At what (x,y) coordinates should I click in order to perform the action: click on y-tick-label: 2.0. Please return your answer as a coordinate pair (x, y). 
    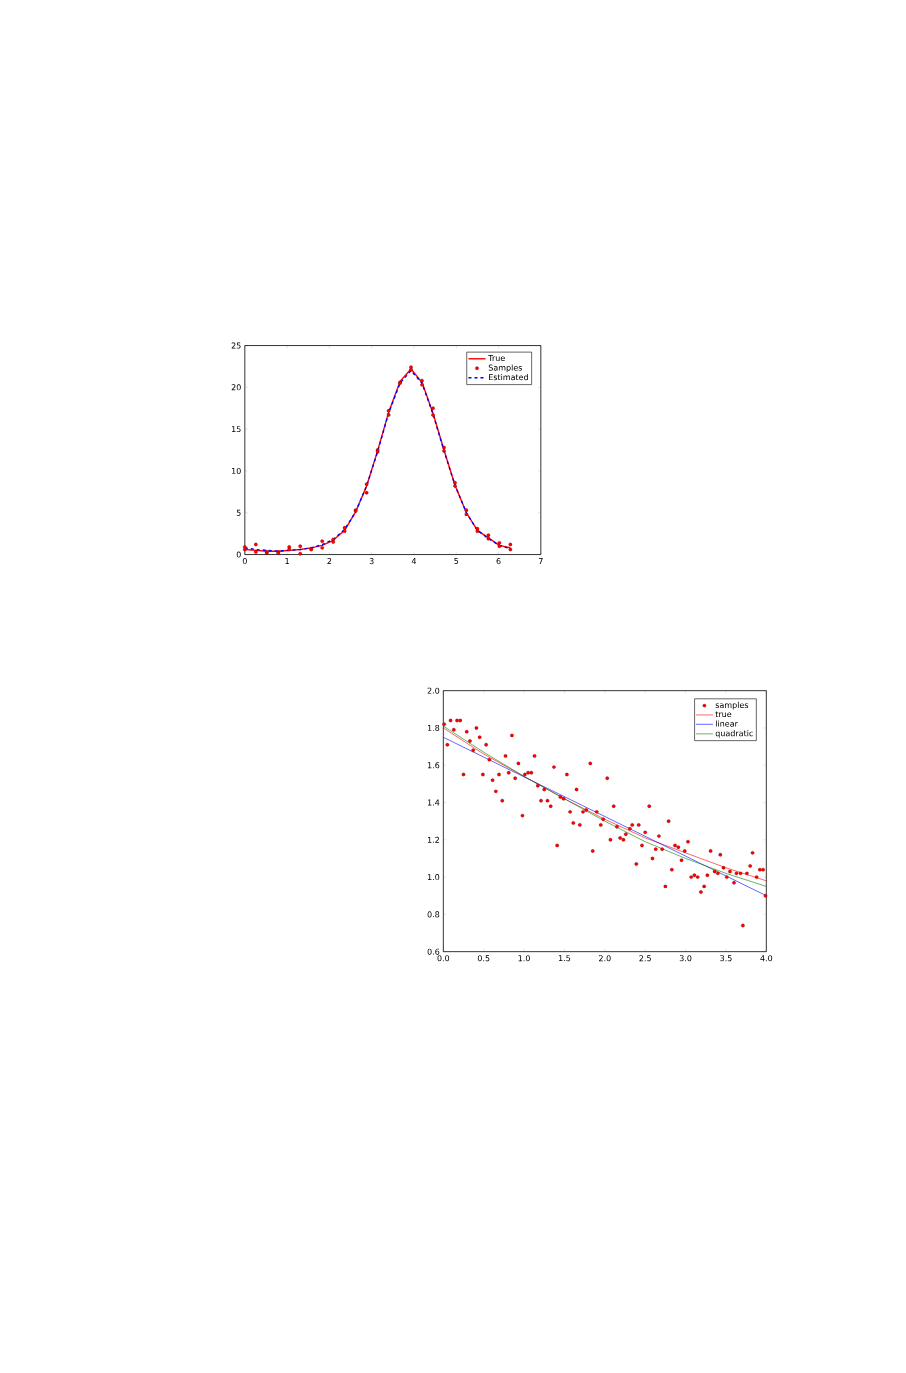
    Looking at the image, I should click on (433, 690).